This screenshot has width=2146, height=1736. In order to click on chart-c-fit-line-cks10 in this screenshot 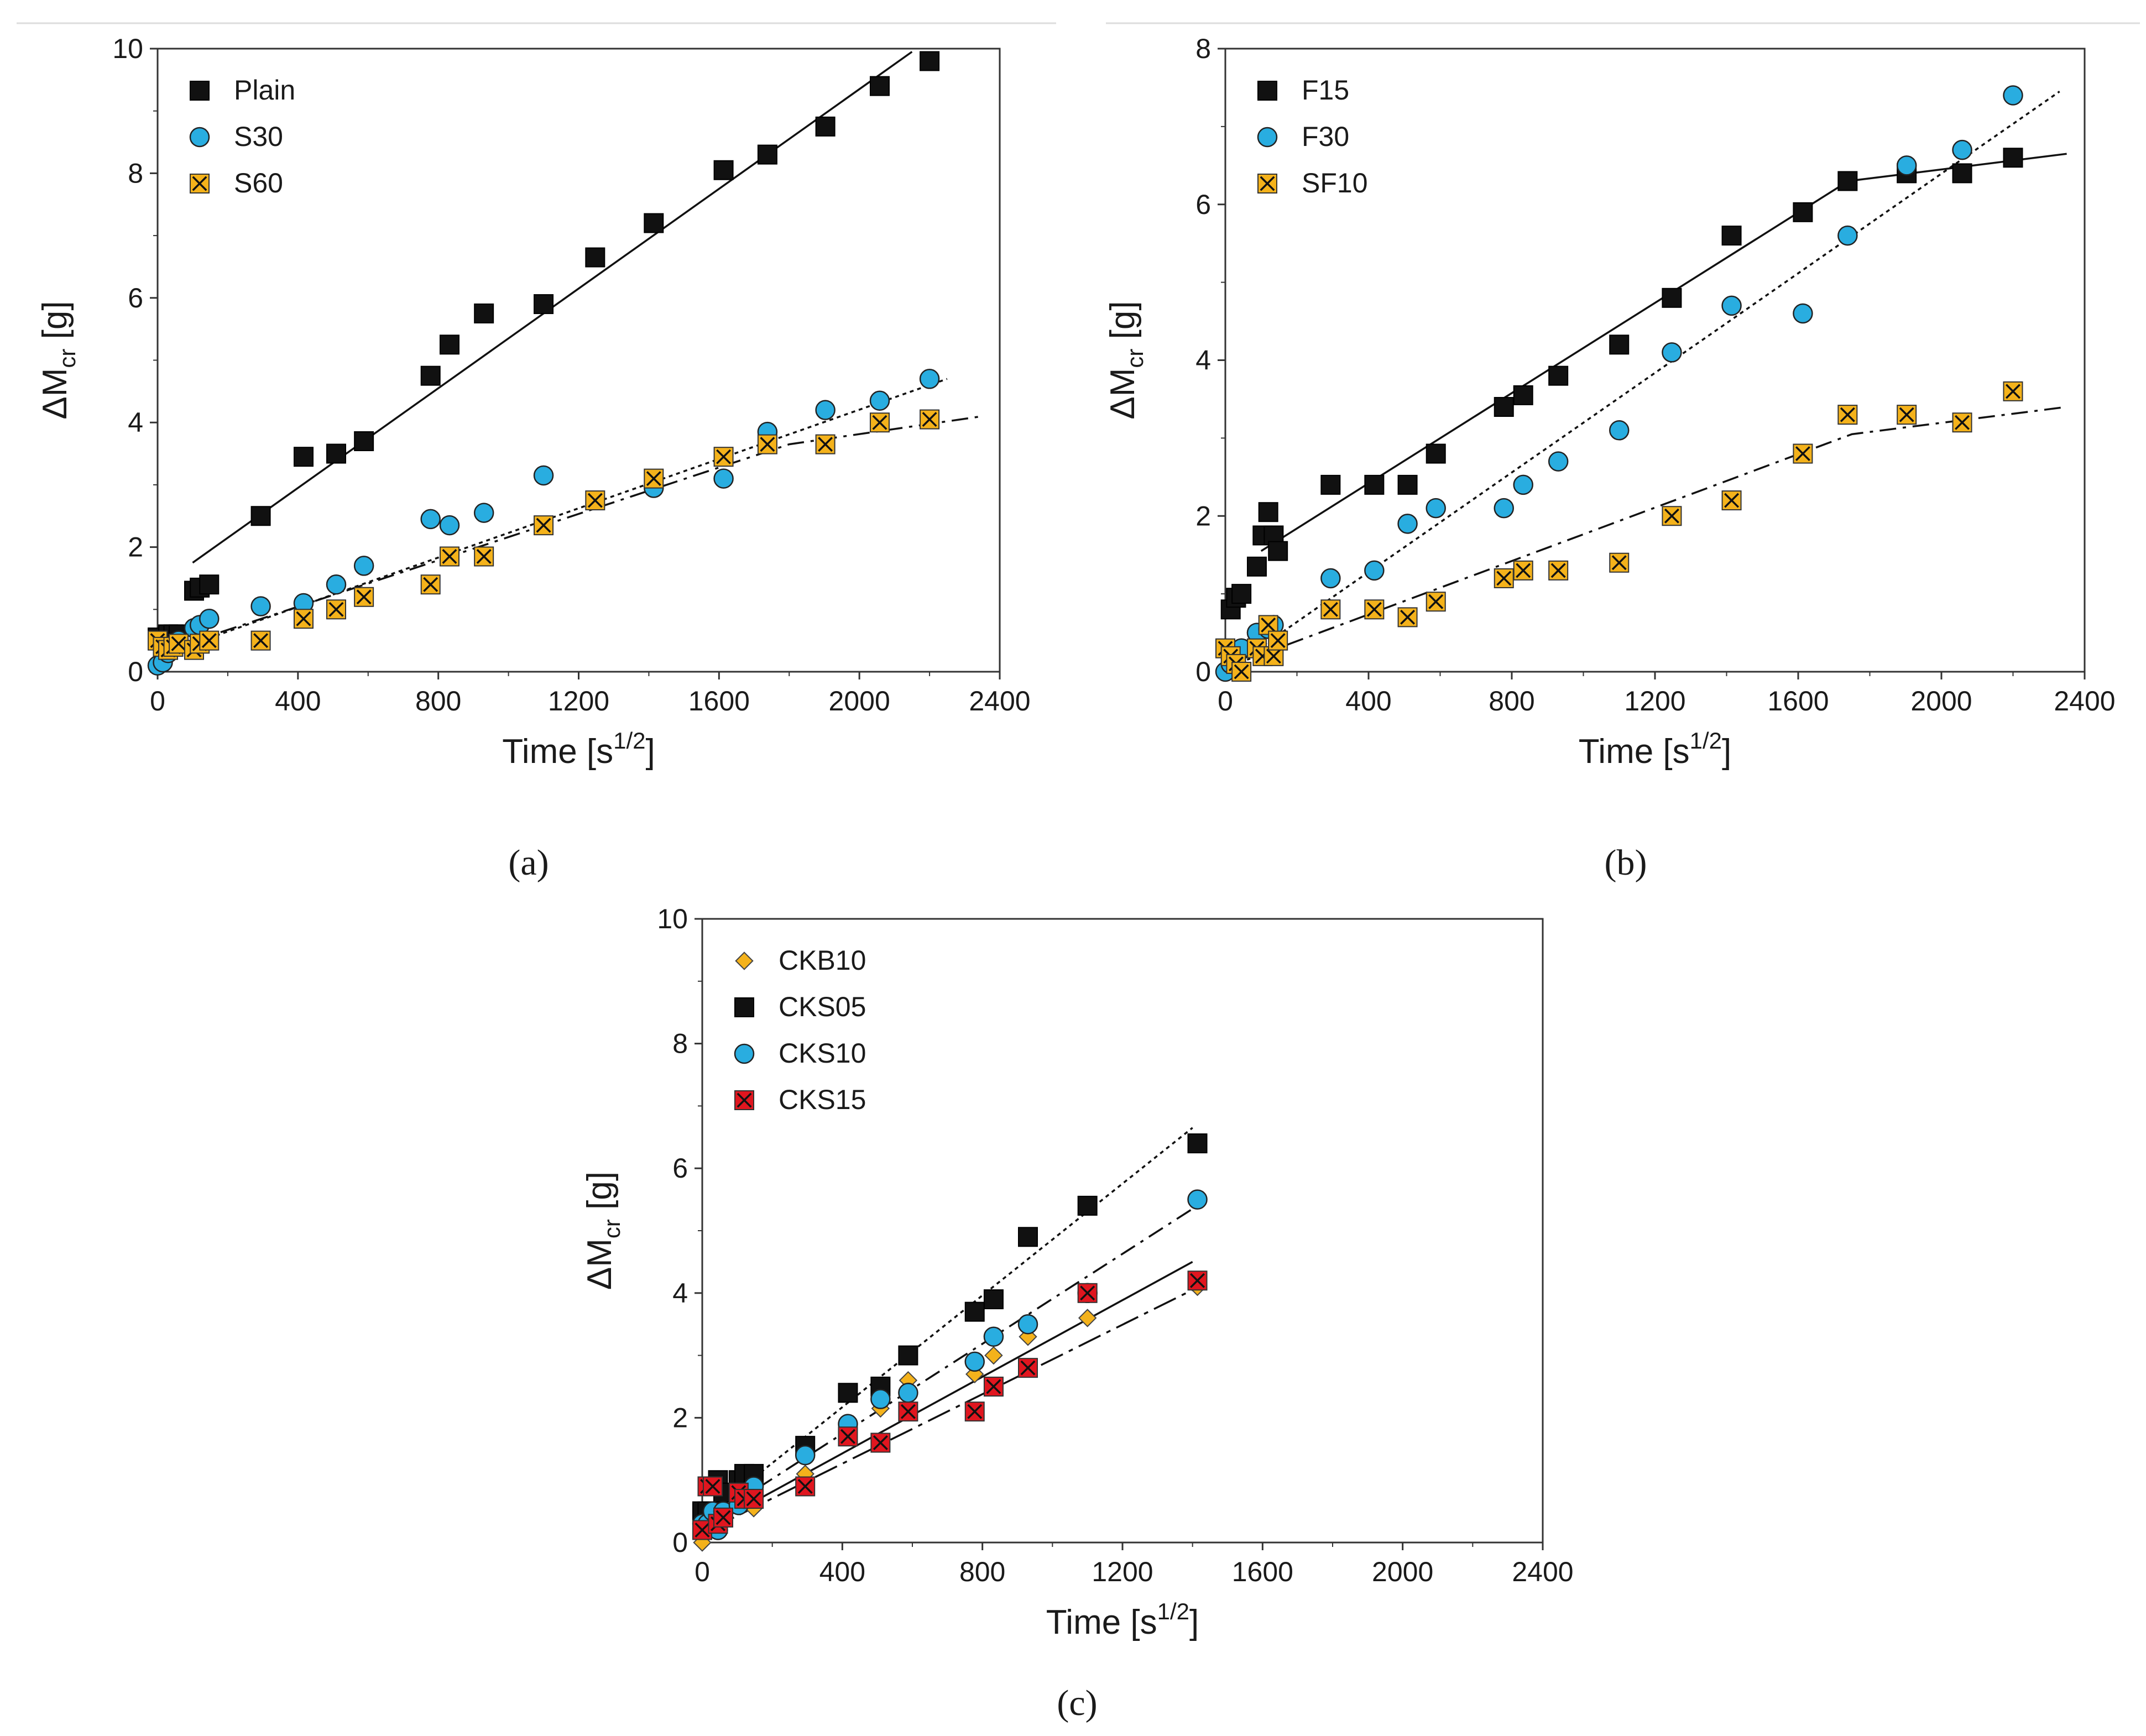, I will do `click(947, 1367)`.